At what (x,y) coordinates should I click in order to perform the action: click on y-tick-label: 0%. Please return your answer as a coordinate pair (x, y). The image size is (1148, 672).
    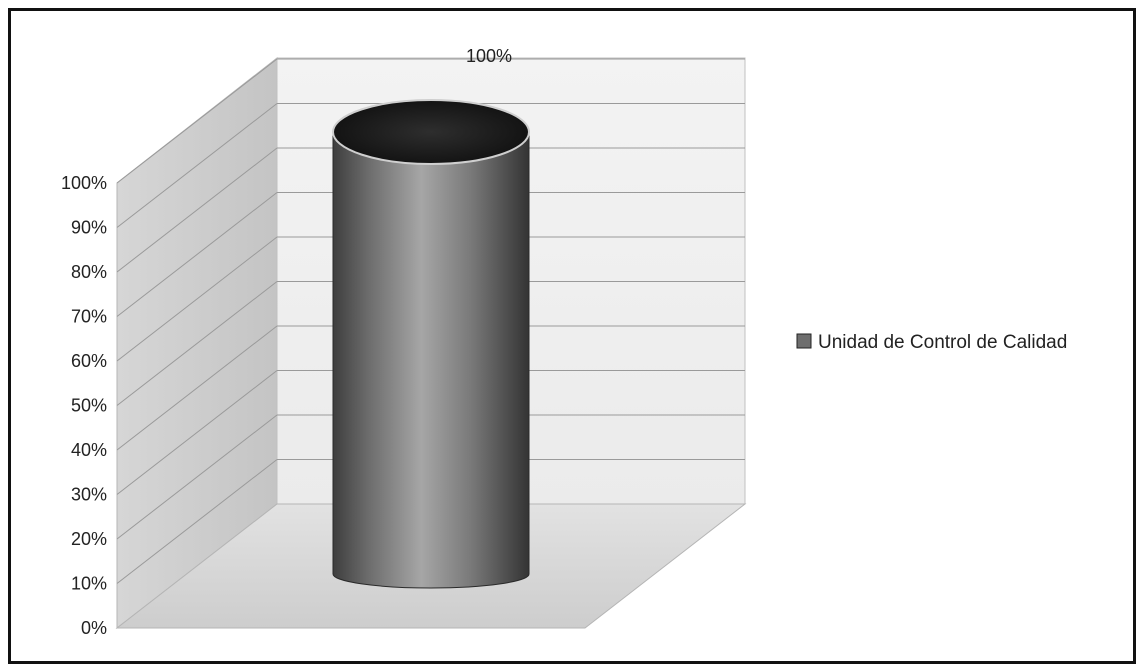
    Looking at the image, I should click on (94, 628).